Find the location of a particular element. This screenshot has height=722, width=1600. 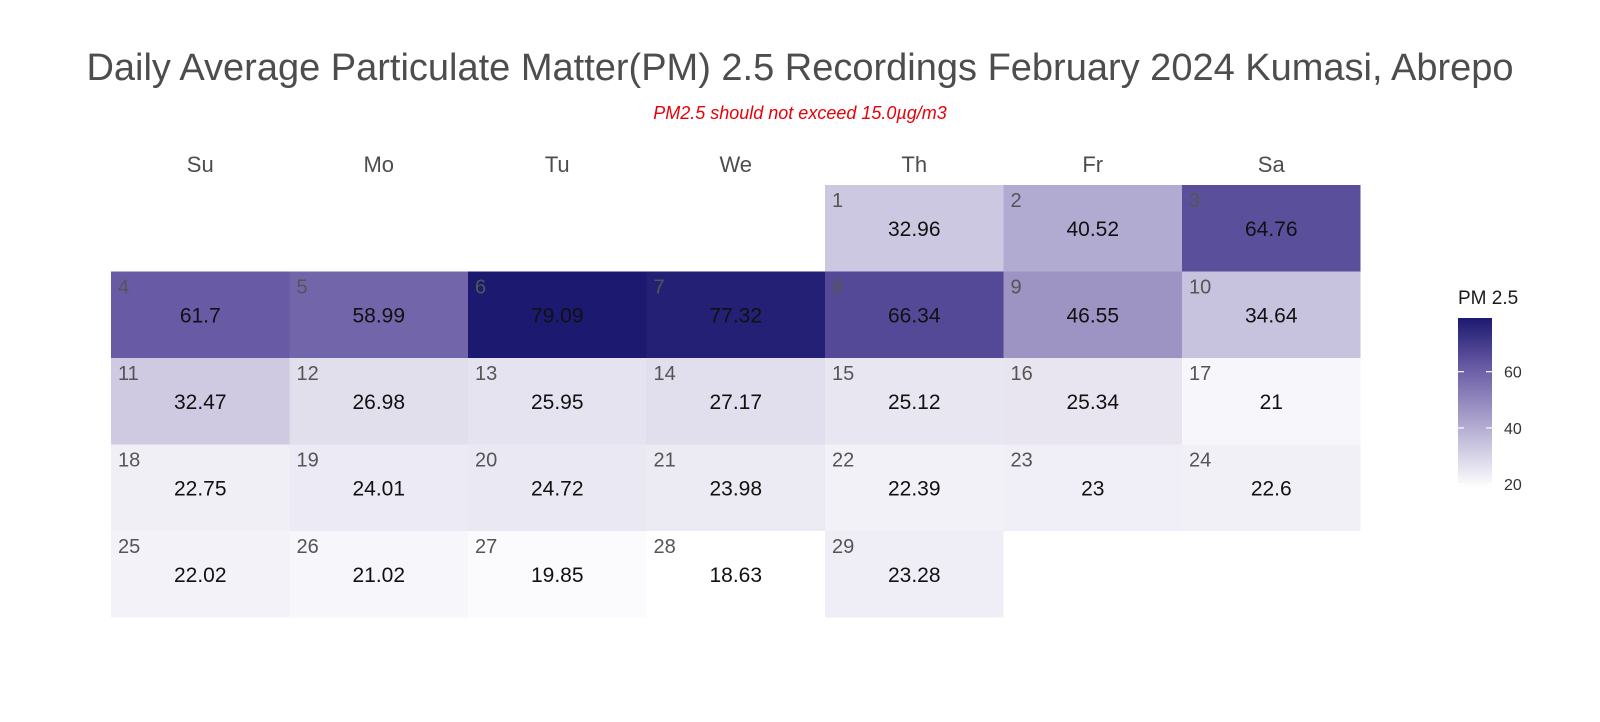

day-value-label: 58.99 is located at coordinates (378, 316).